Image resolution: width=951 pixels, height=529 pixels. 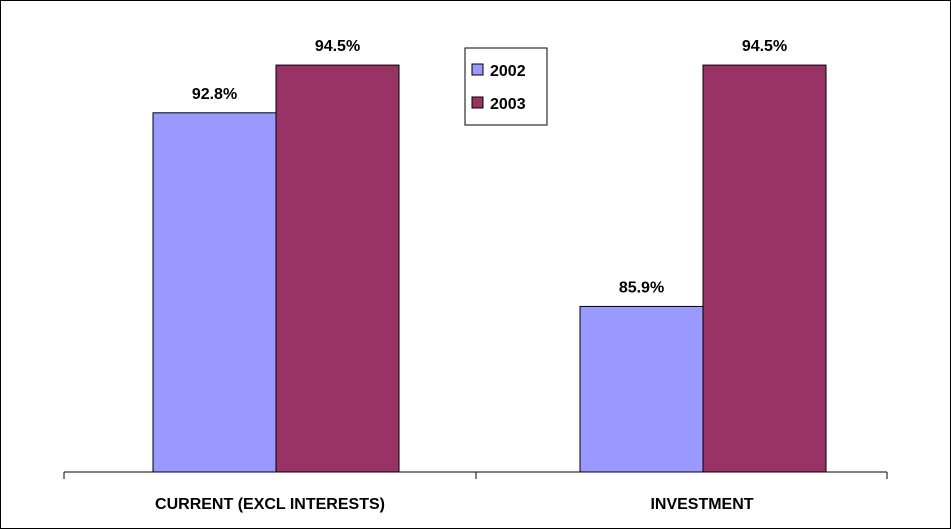 I want to click on data-label: 92.8%, so click(x=214, y=94).